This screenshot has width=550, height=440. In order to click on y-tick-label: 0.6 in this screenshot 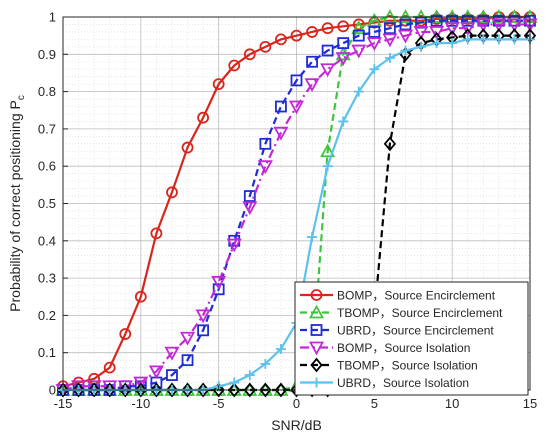, I will do `click(47, 166)`.